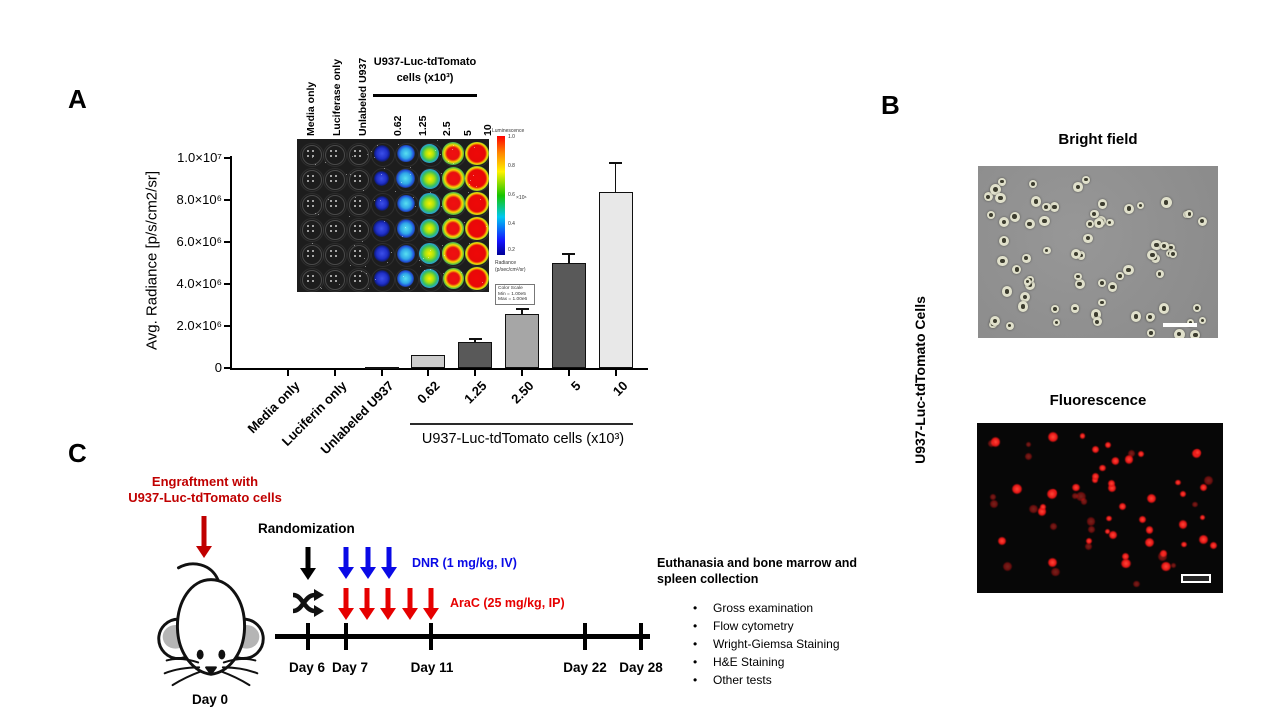 The image size is (1280, 720). Describe the element at coordinates (569, 258) in the screenshot. I see `error-bar` at that location.